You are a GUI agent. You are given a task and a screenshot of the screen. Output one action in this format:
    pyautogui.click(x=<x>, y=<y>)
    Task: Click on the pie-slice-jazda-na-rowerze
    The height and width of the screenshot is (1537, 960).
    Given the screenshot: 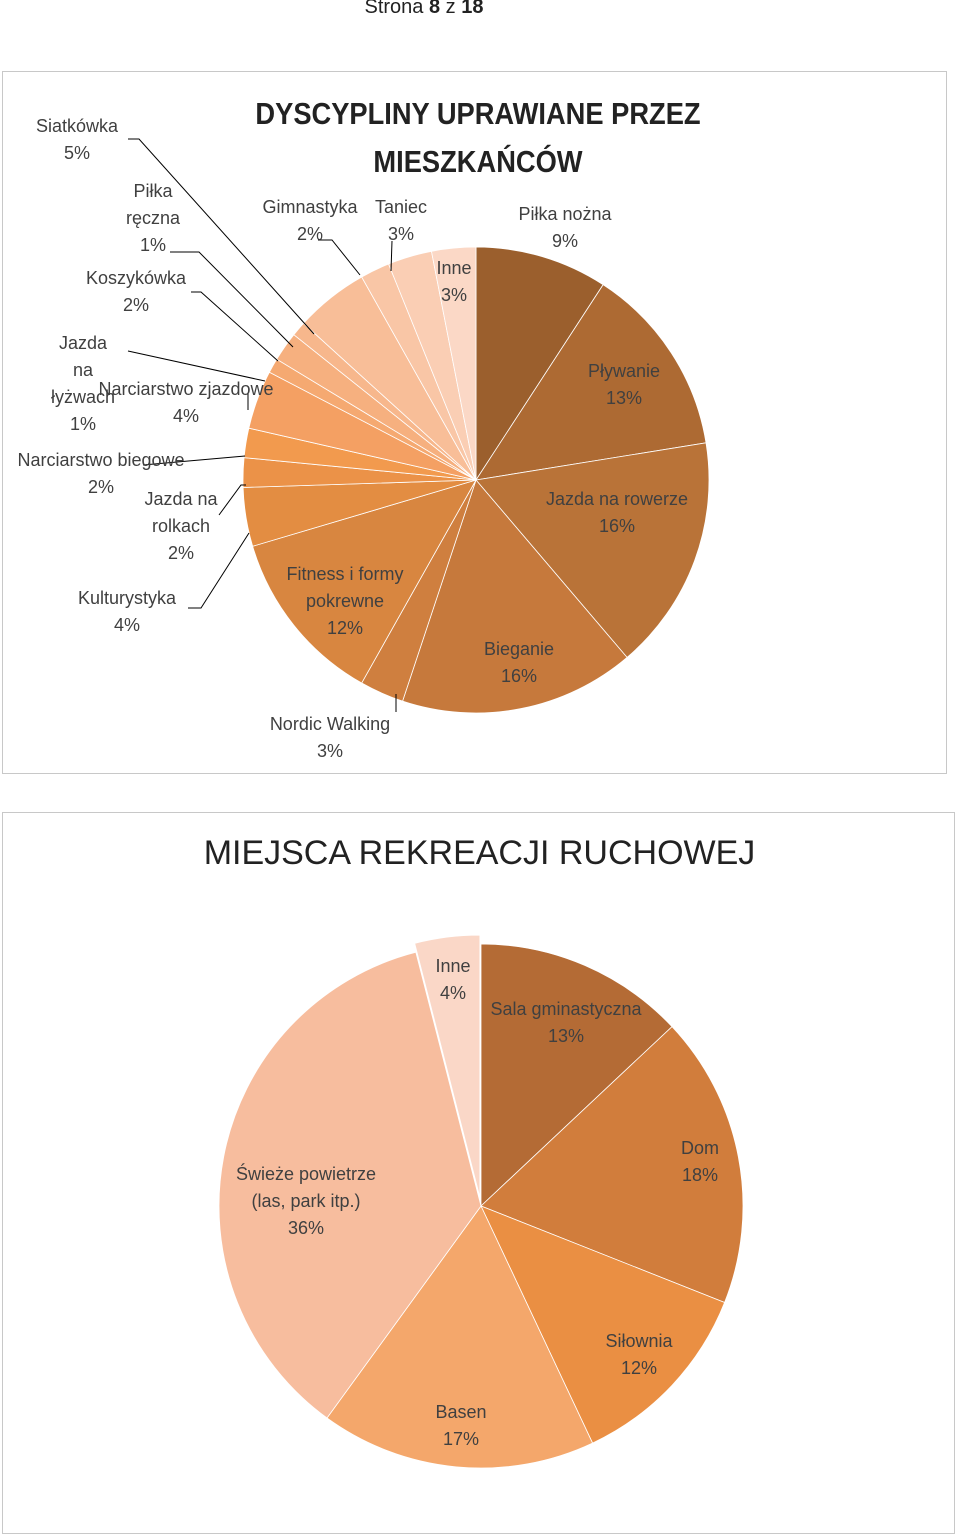 What is the action you would take?
    pyautogui.click(x=592, y=550)
    